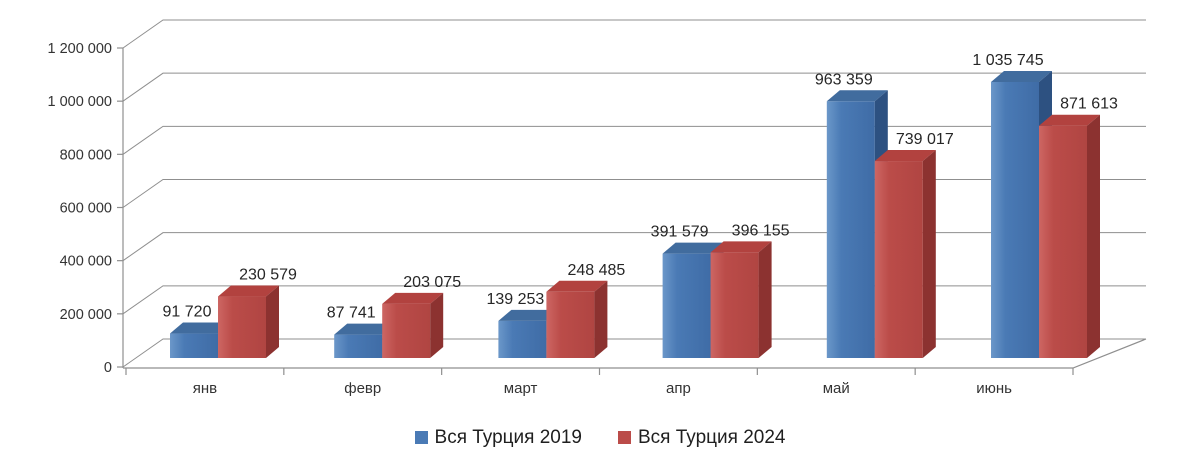 This screenshot has height=459, width=1200. Describe the element at coordinates (86, 155) in the screenshot. I see `y-tick-label: 800 000` at that location.